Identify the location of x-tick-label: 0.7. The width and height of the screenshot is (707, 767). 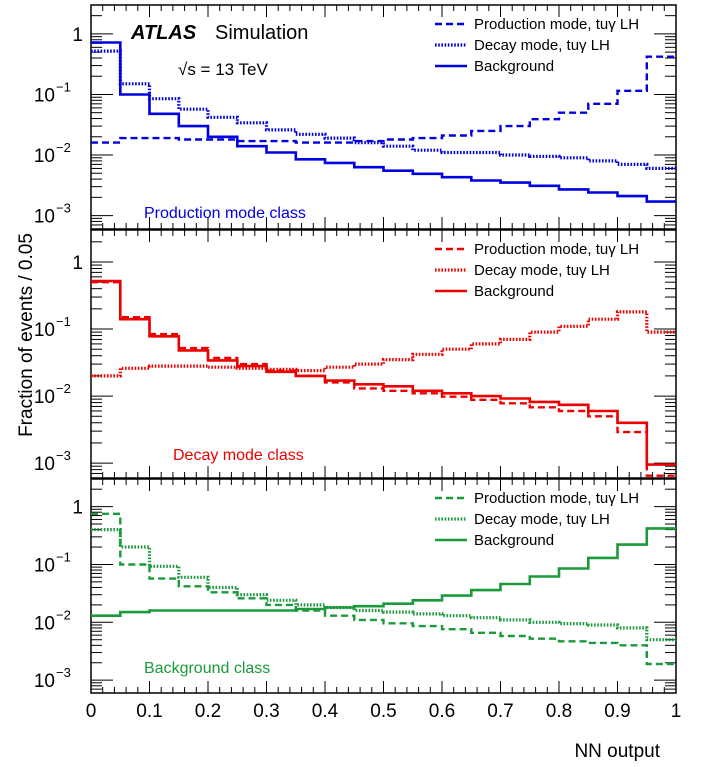
(500, 711).